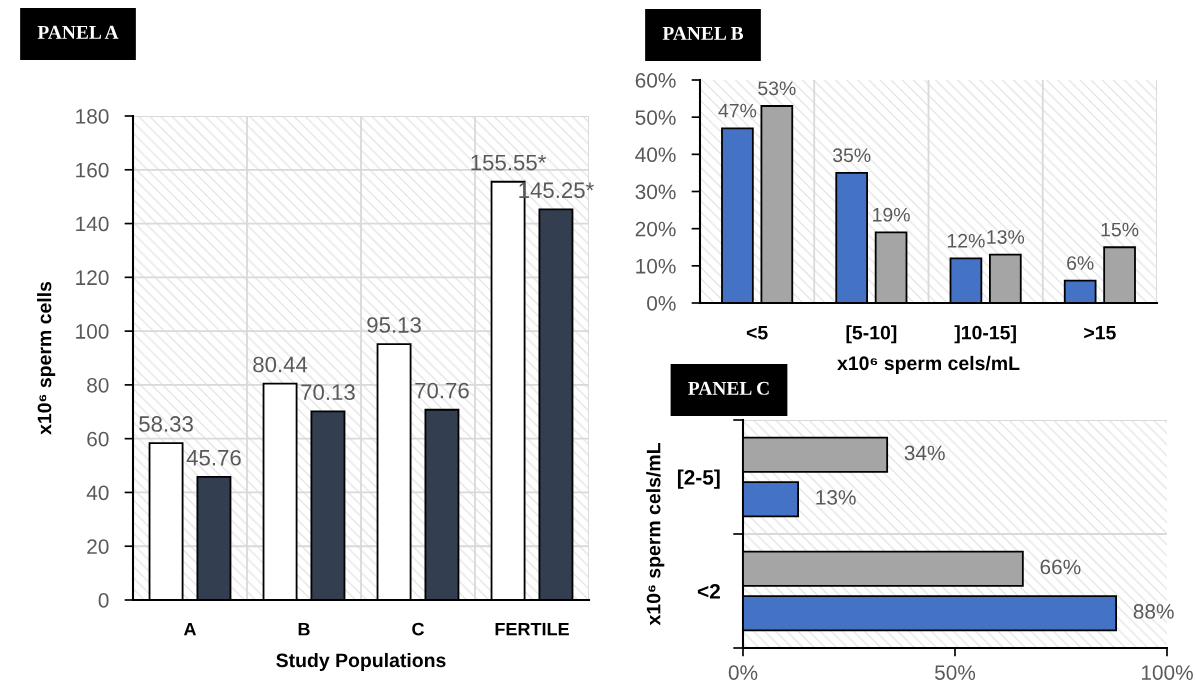 Image resolution: width=1196 pixels, height=691 pixels. What do you see at coordinates (1120, 229) in the screenshot?
I see `data-label: 15%` at bounding box center [1120, 229].